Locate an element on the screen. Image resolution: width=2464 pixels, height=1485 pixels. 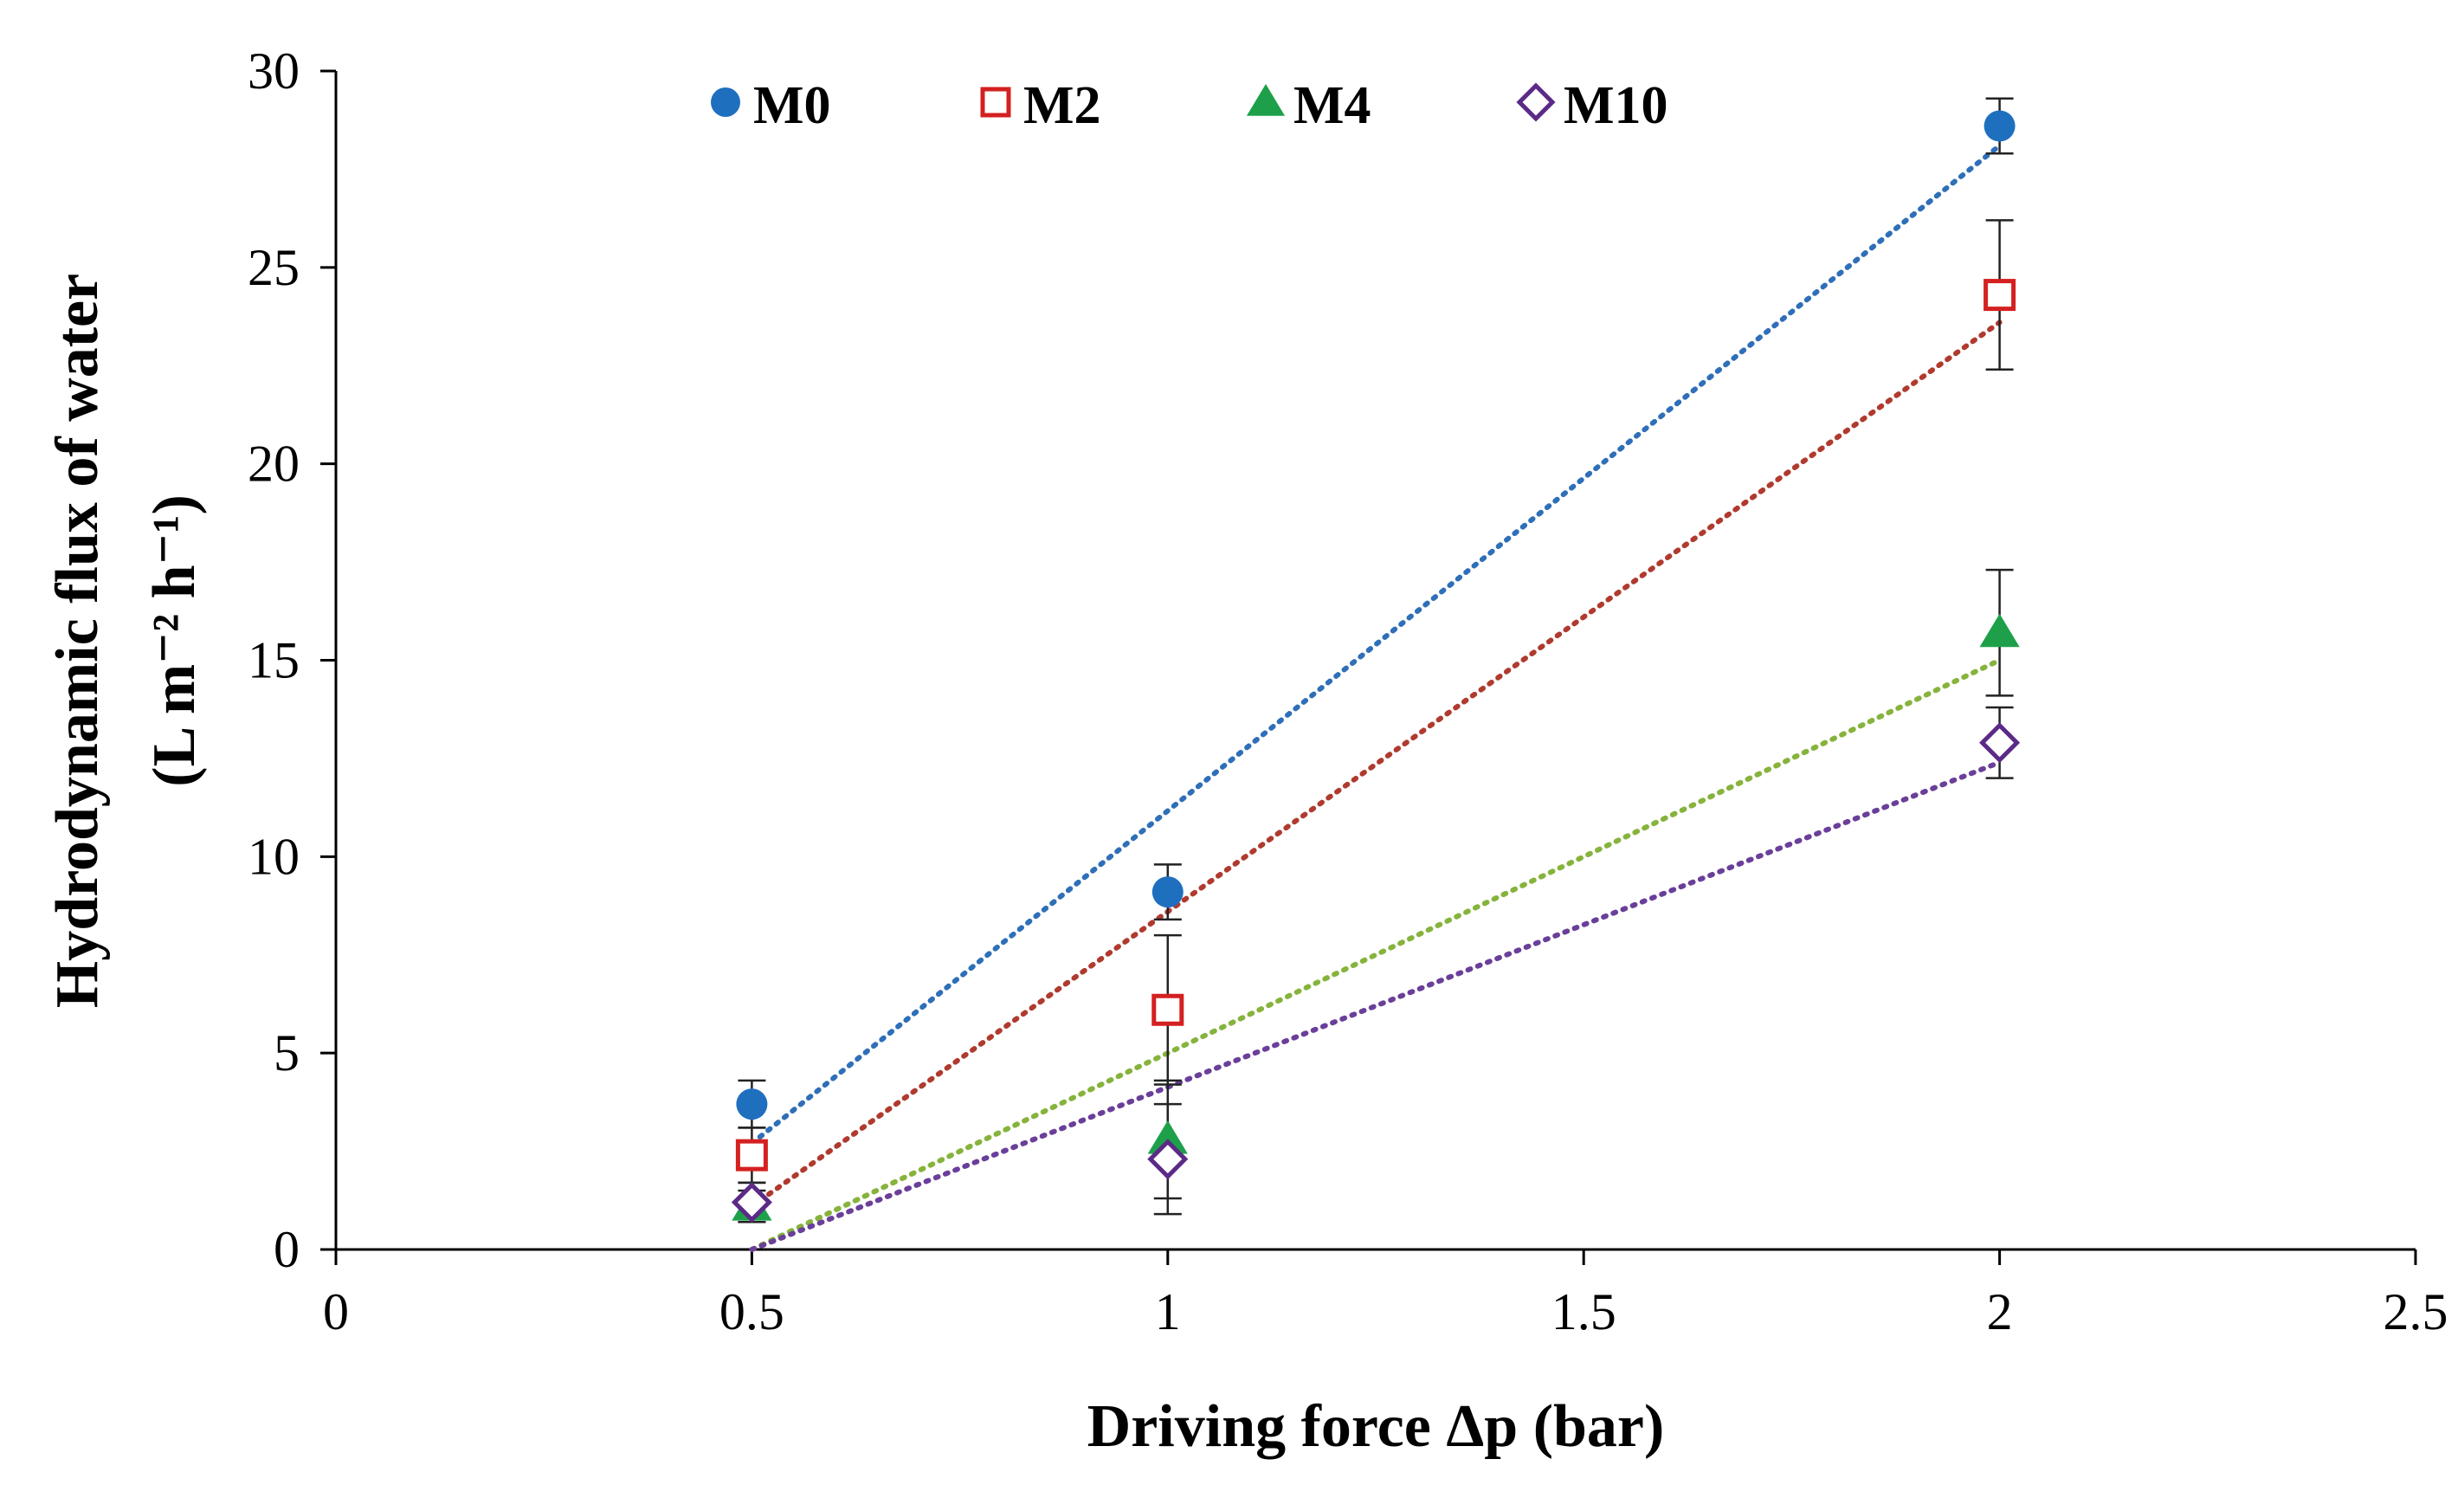
legend-marker-m0 is located at coordinates (725, 102).